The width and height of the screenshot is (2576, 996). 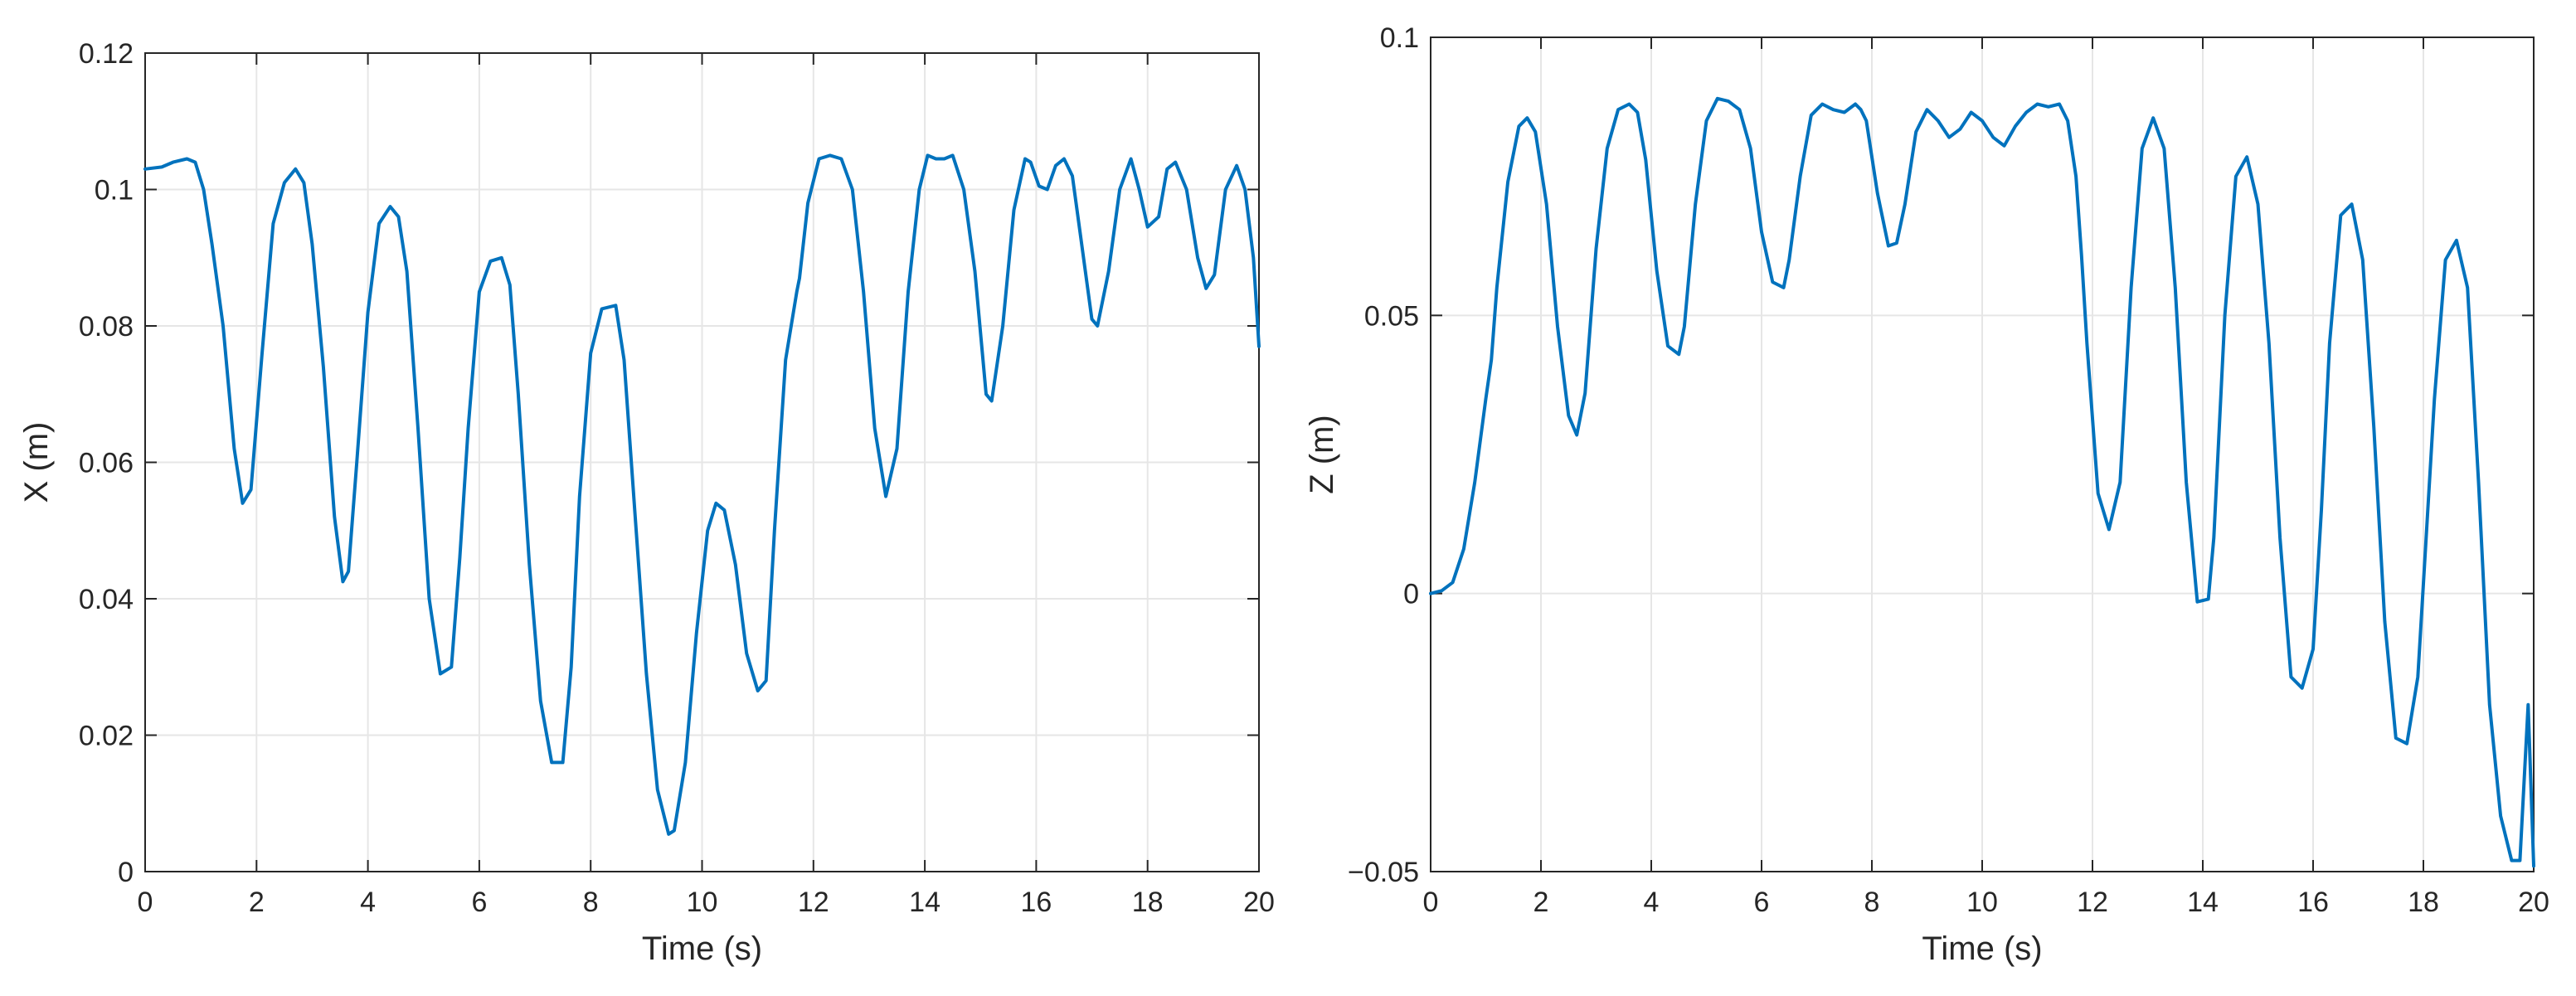 I want to click on z-chart-ytick-label: −0.05, so click(x=1383, y=872).